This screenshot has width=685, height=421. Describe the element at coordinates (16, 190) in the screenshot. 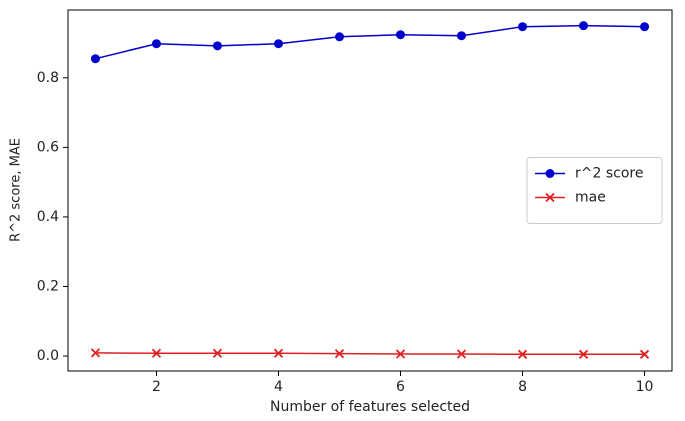

I see `y-axis-label: R^2 score, MAE` at that location.